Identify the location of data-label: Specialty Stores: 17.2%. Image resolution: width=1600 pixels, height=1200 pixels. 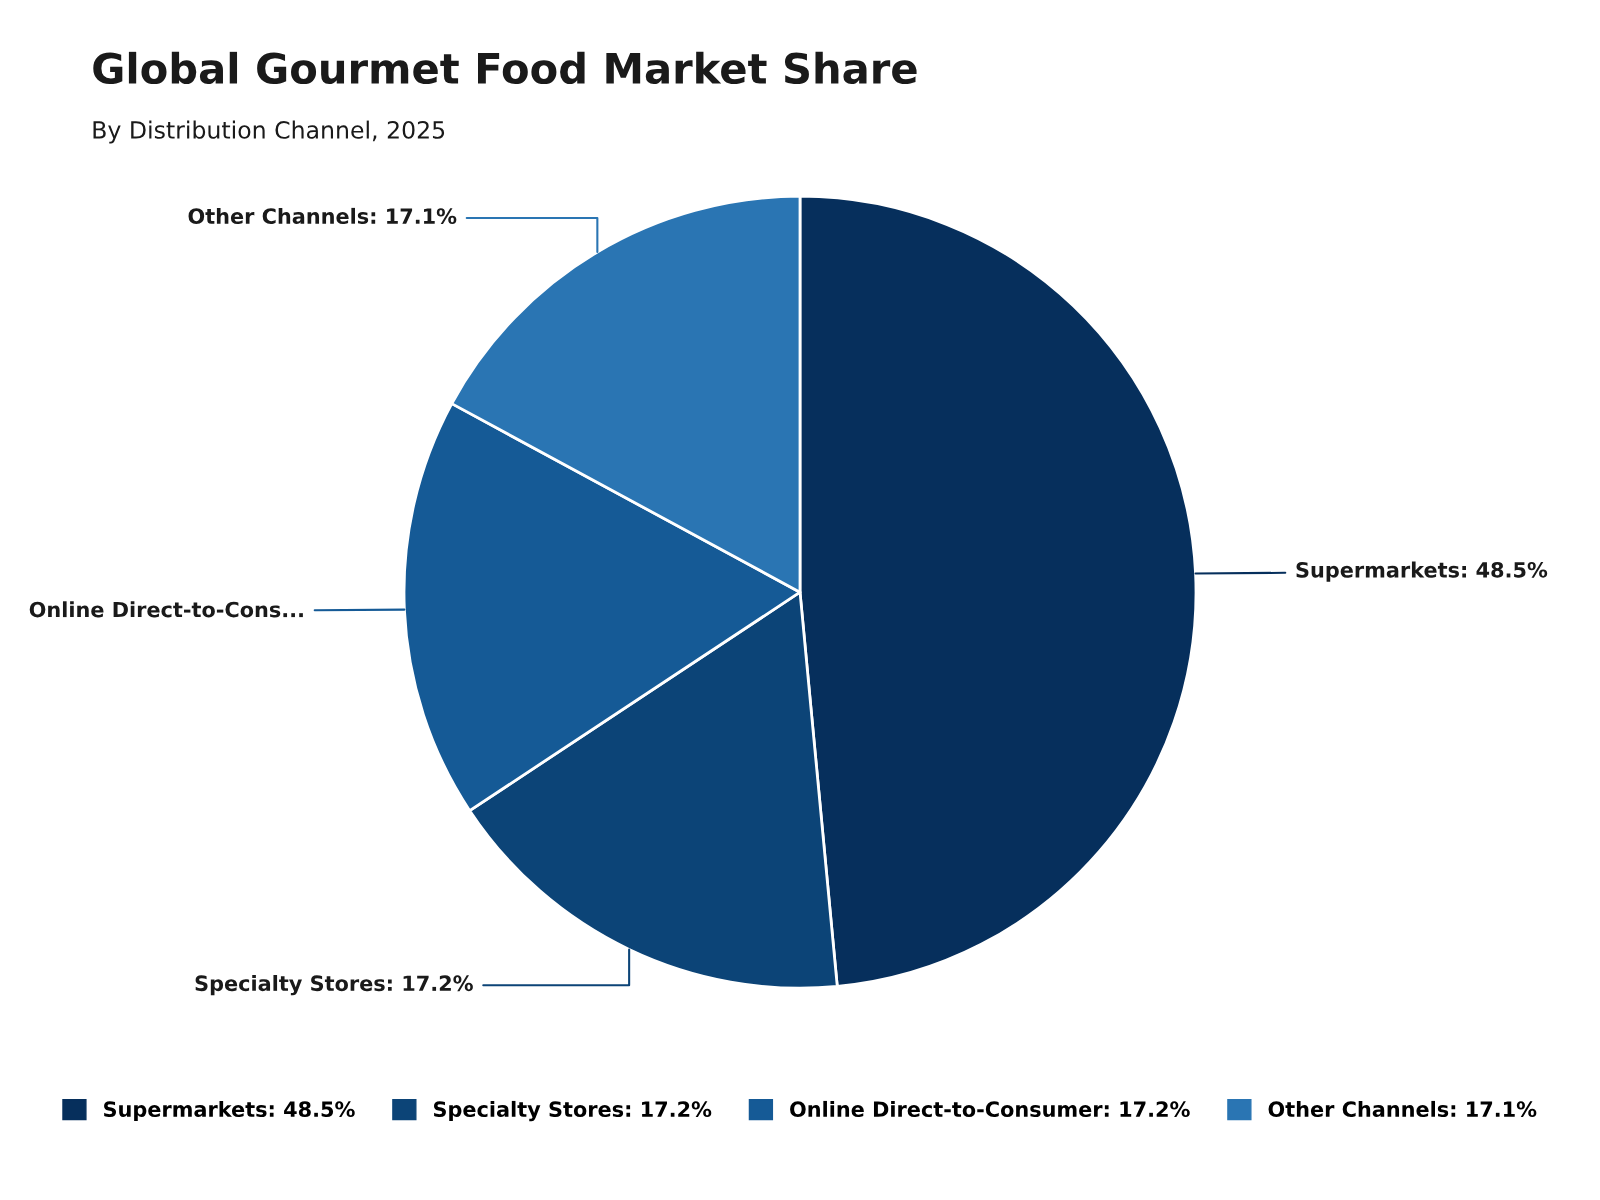
(334, 985).